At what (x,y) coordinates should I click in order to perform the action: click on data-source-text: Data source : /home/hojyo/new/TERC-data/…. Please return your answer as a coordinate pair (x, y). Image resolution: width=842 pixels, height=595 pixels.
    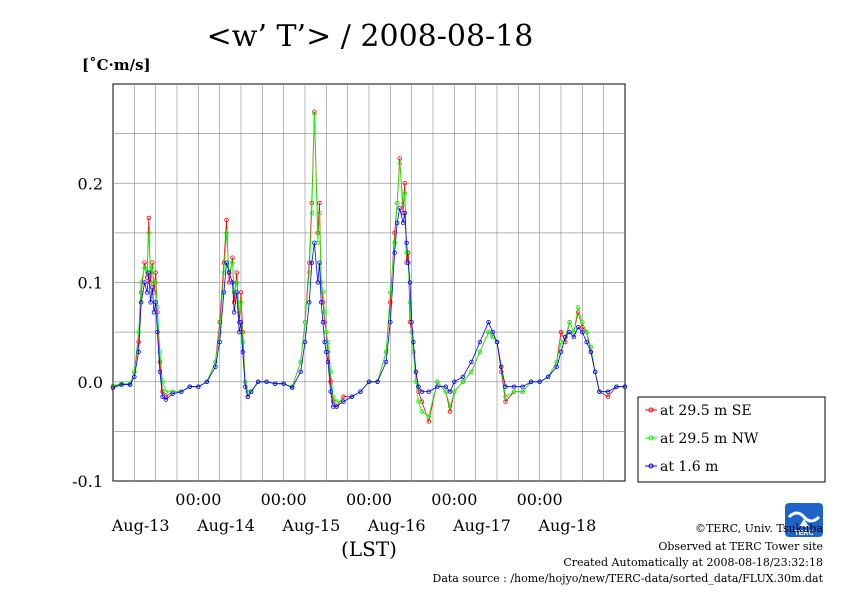
    Looking at the image, I should click on (628, 578).